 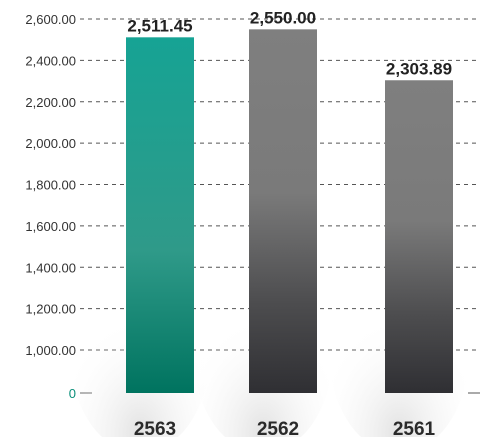 What do you see at coordinates (159, 25) in the screenshot?
I see `value-label: 2,511.45` at bounding box center [159, 25].